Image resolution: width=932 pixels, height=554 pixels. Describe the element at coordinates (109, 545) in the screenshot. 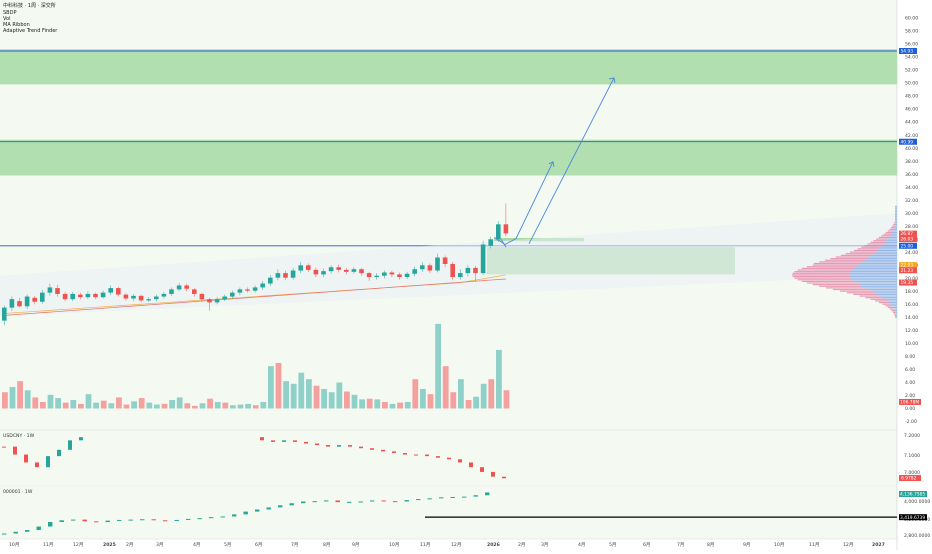

I see `time-axis-label: 2025` at that location.